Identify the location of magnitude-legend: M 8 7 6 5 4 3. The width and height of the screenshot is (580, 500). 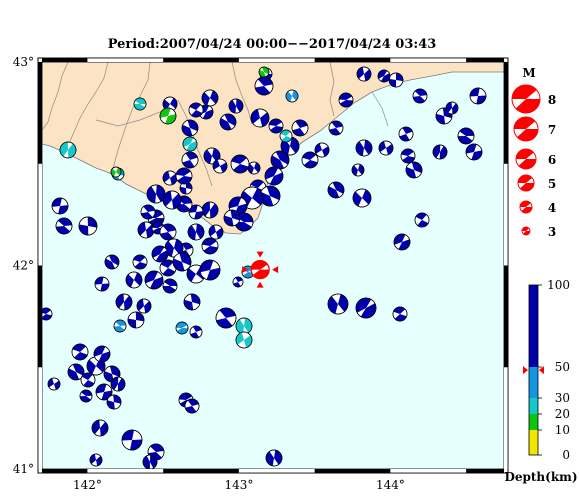
(533, 152).